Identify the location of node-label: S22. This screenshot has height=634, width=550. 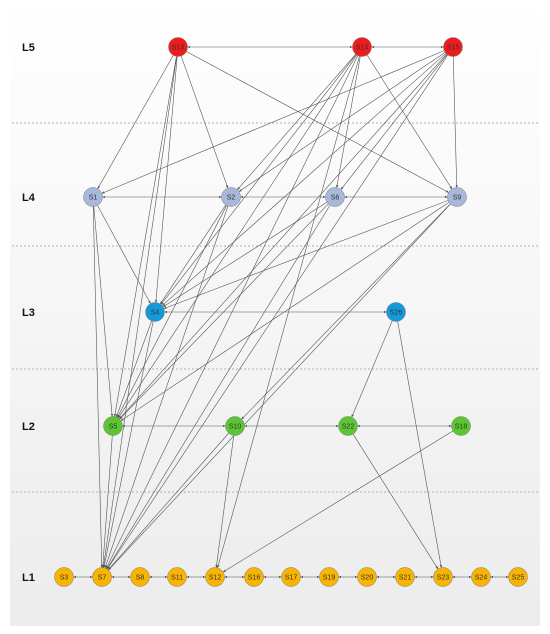
(348, 427).